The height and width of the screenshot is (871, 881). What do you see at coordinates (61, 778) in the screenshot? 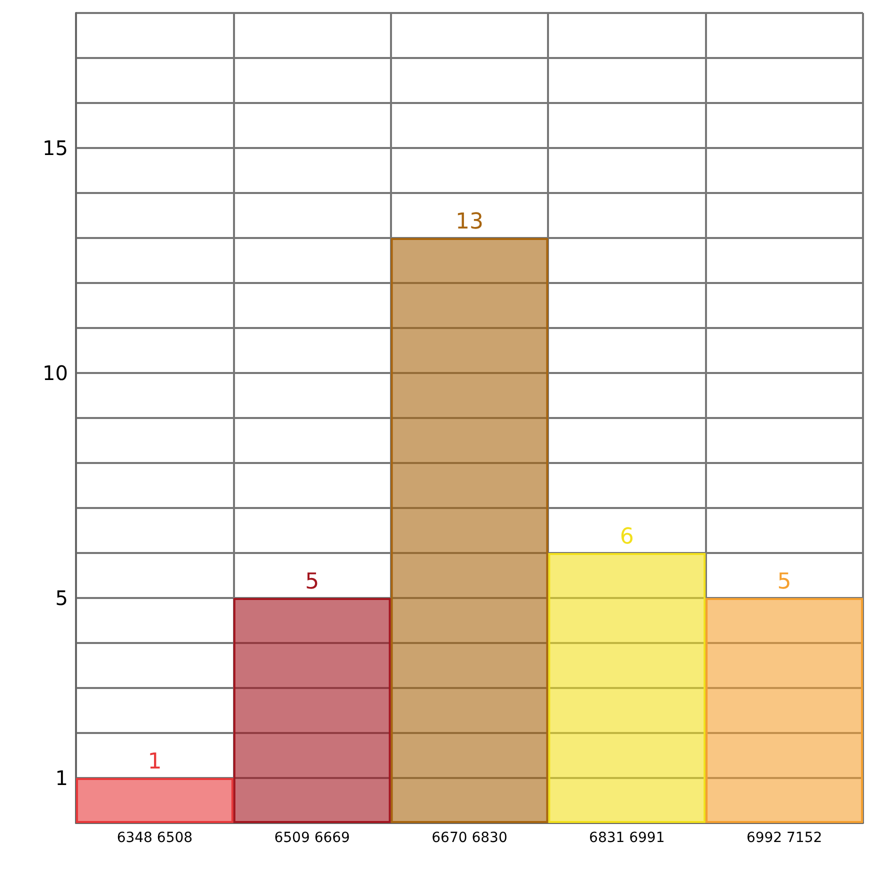
I see `y-tick-label: 1` at bounding box center [61, 778].